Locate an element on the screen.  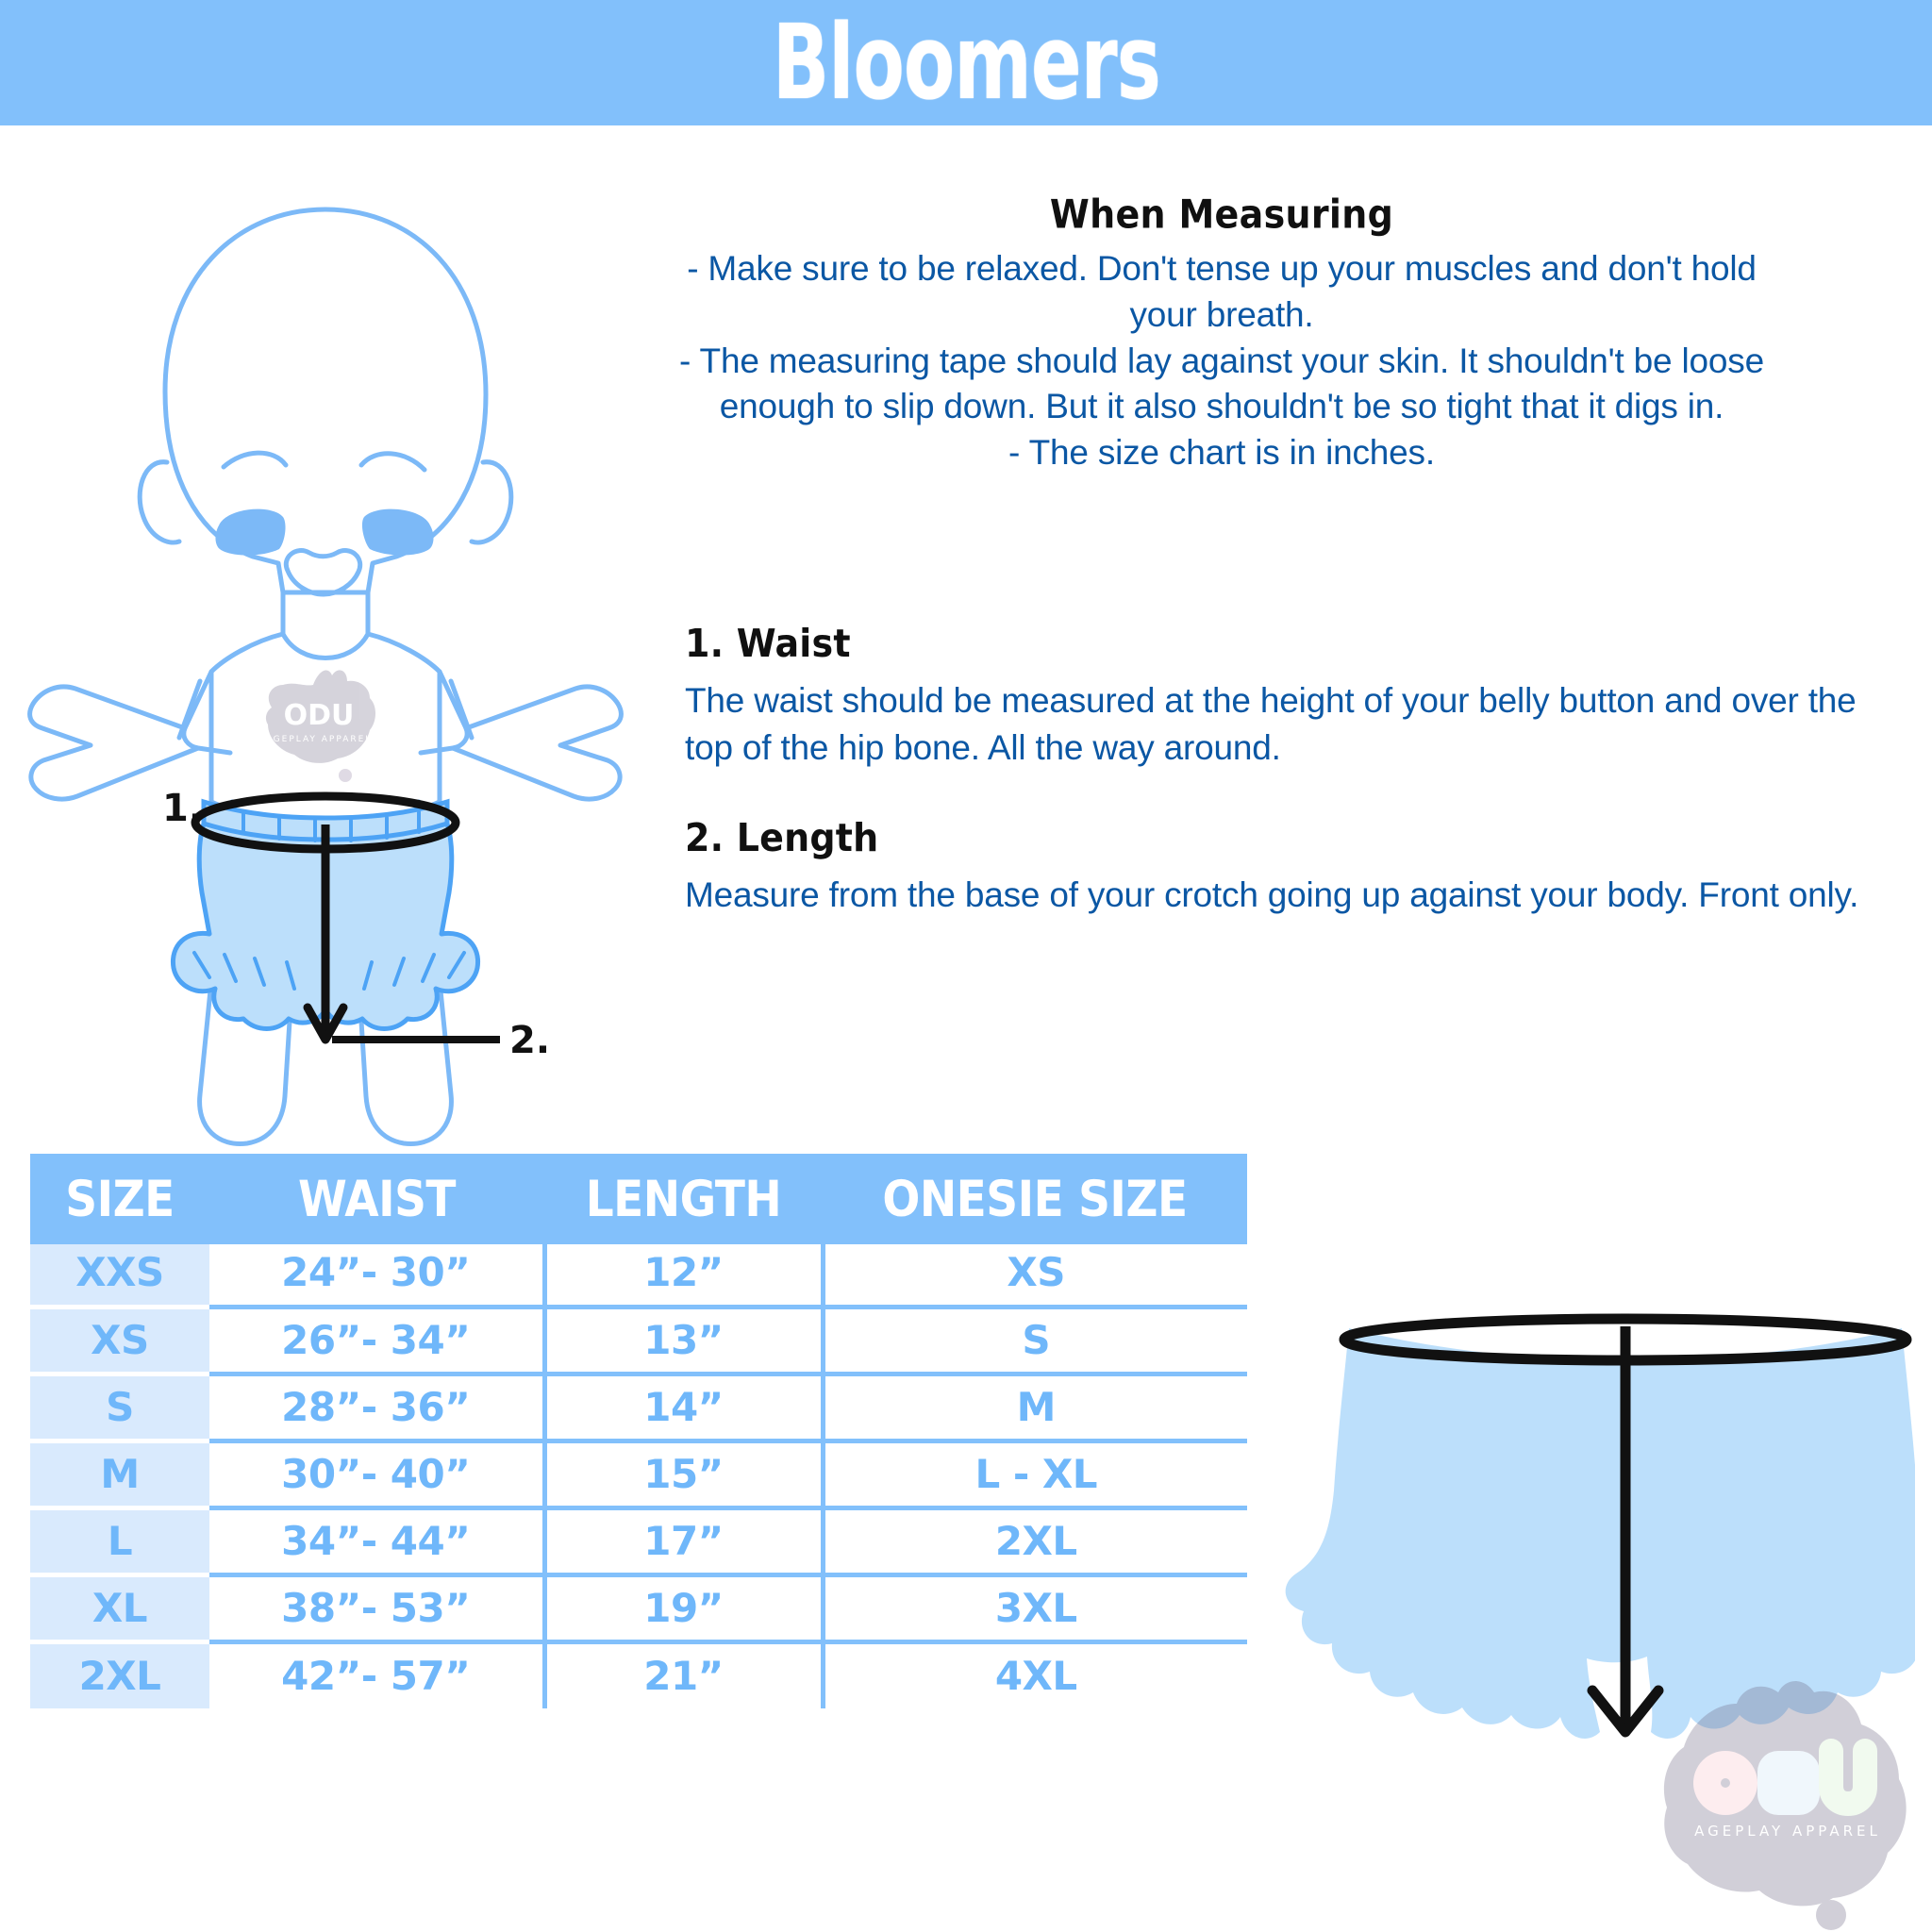
cell-length: 14” is located at coordinates (685, 1408).